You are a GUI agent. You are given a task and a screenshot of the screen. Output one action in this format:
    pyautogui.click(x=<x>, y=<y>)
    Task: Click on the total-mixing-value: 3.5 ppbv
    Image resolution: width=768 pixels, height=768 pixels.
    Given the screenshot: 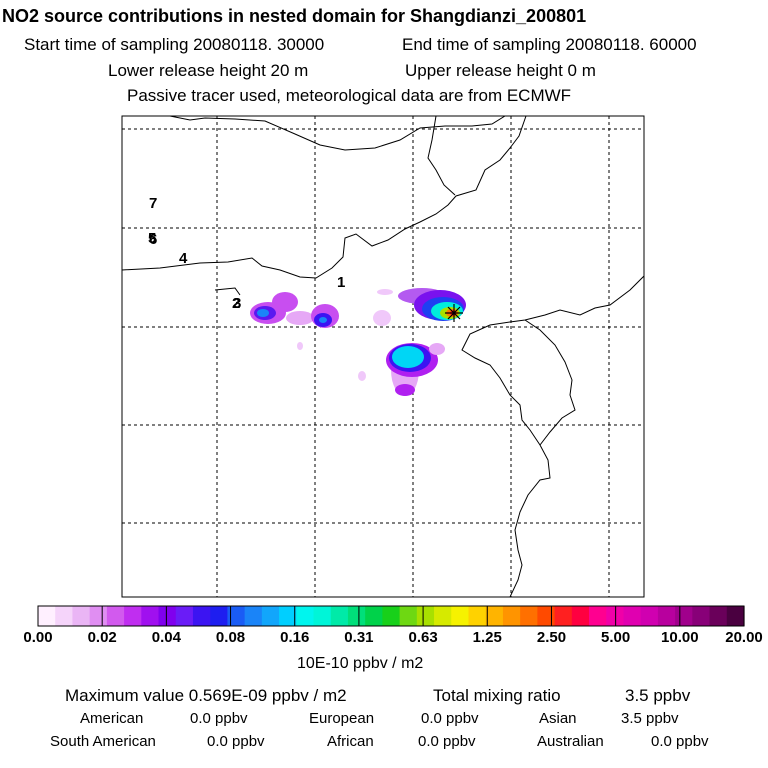 What is the action you would take?
    pyautogui.click(x=658, y=695)
    